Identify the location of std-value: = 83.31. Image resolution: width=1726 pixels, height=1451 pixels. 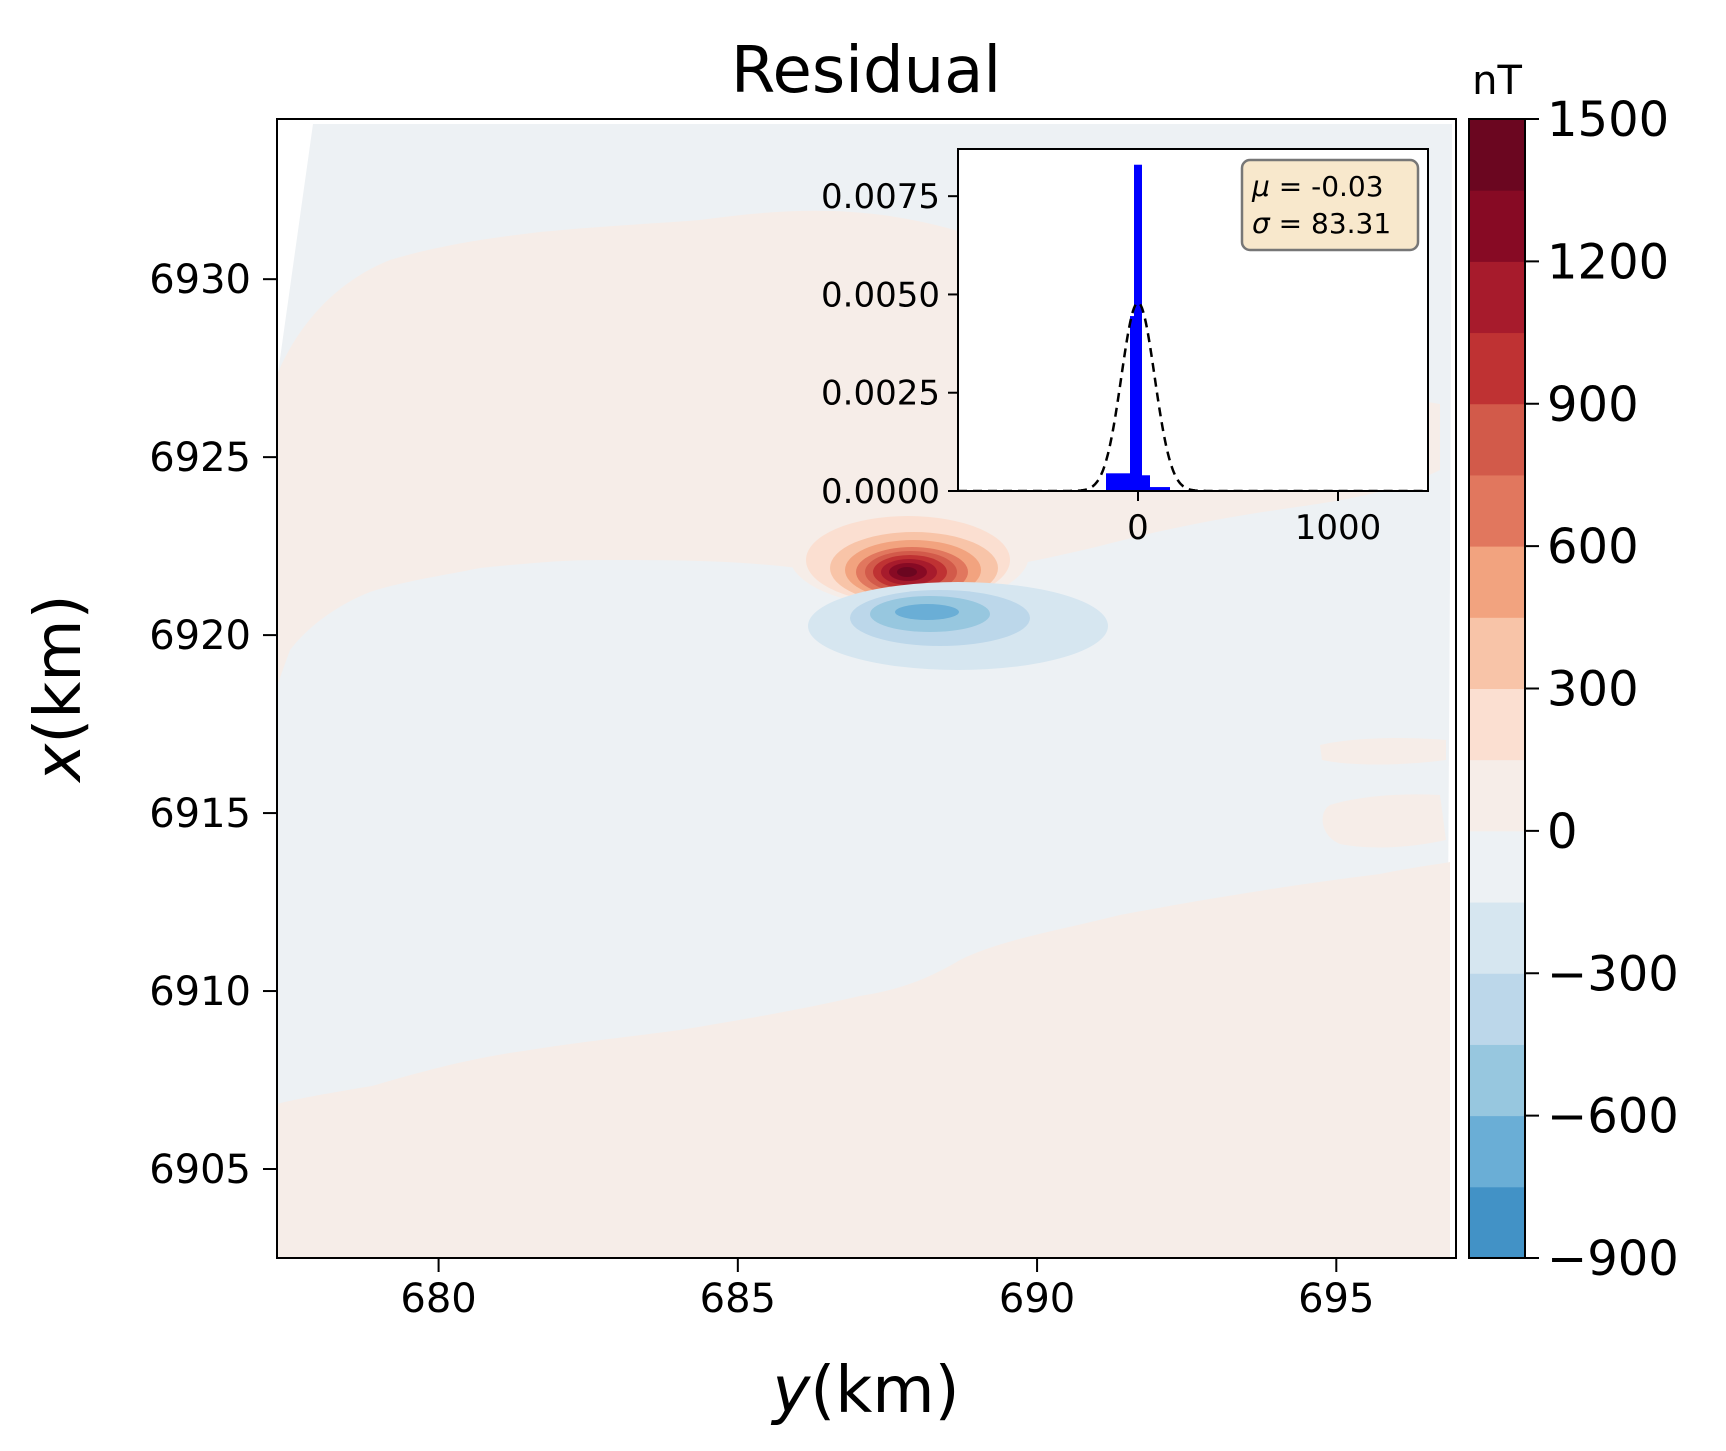
(1330, 223).